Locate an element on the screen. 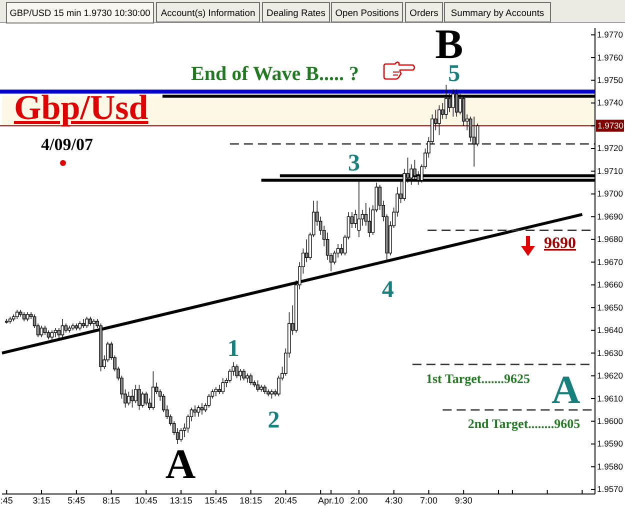 The image size is (625, 510). y-tick-label: 1.9670 is located at coordinates (610, 261).